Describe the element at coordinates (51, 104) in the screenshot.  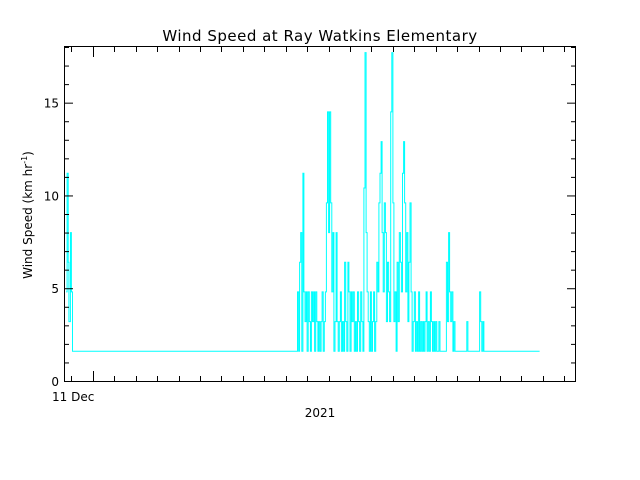
I see `y-tick-label: 15` at that location.